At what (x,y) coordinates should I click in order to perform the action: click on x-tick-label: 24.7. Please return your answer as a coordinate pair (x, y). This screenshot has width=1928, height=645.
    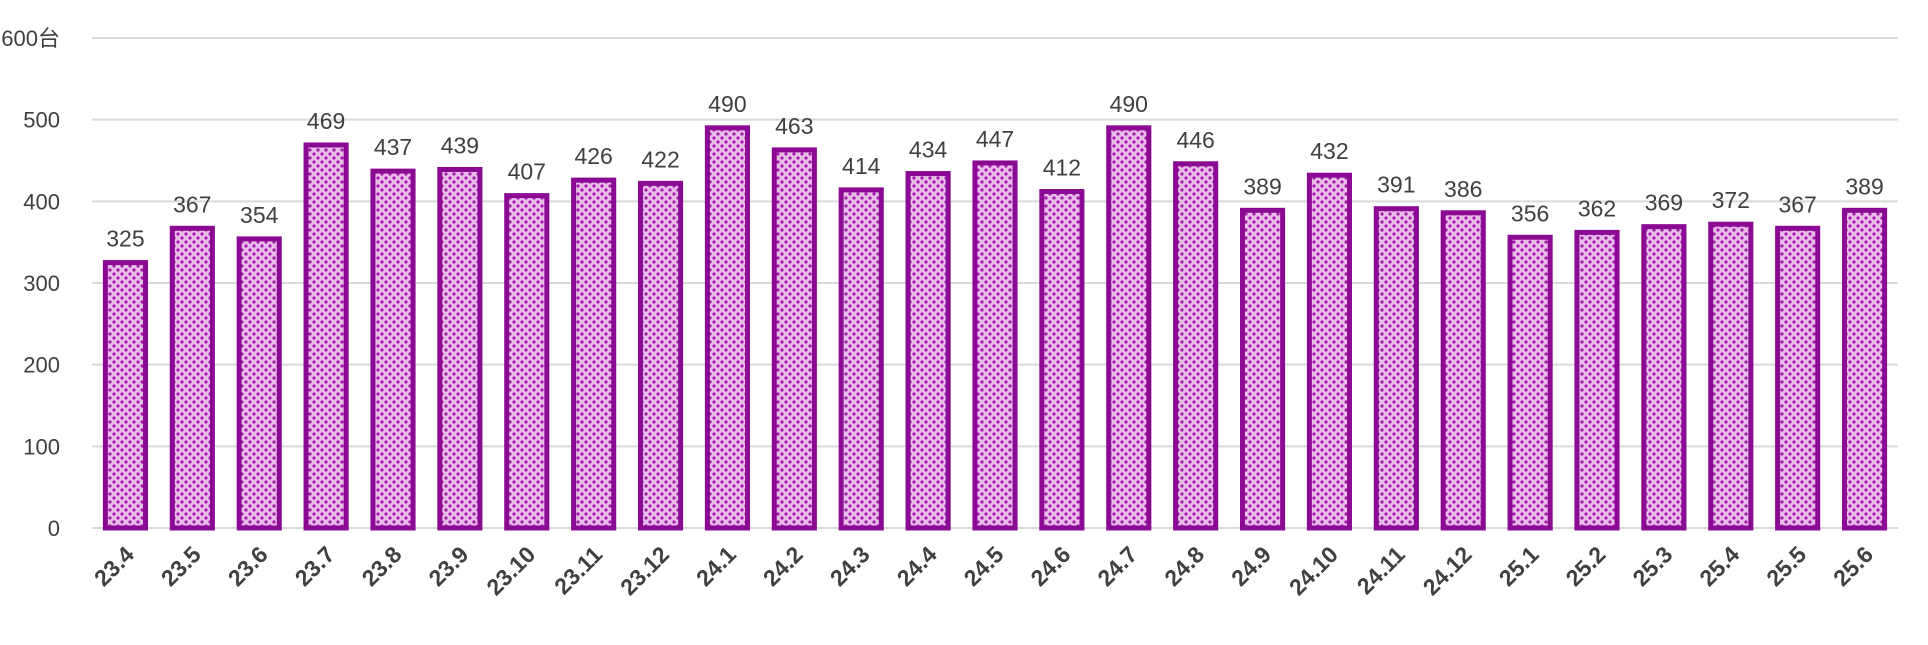
    Looking at the image, I should click on (1117, 566).